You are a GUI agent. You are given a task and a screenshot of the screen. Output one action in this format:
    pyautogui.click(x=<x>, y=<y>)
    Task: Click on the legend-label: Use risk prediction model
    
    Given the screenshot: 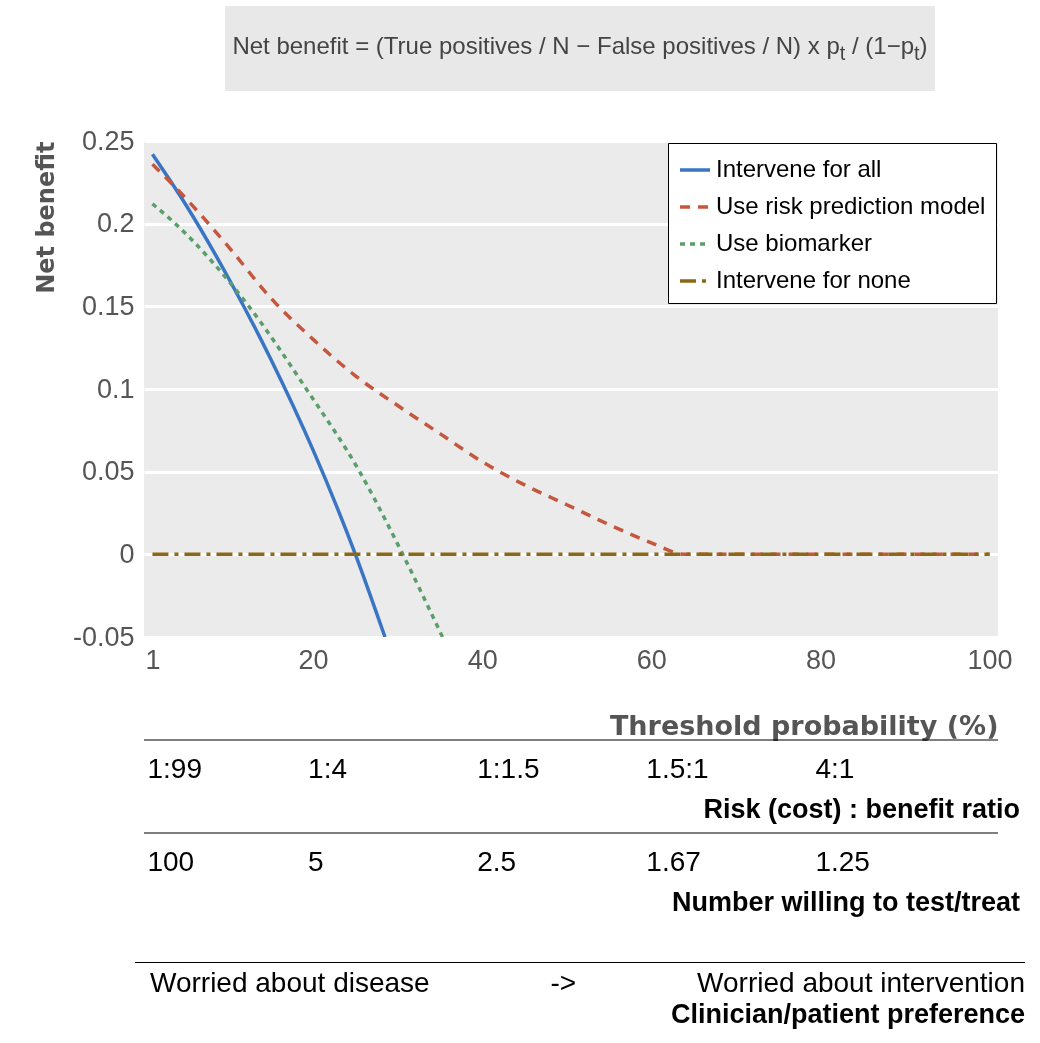 What is the action you would take?
    pyautogui.click(x=851, y=205)
    